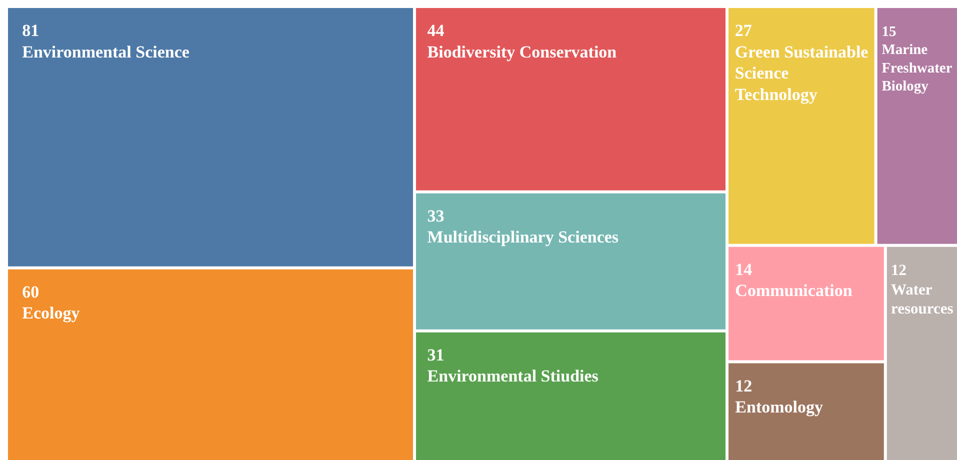  What do you see at coordinates (794, 290) in the screenshot?
I see `category-label: Communication` at bounding box center [794, 290].